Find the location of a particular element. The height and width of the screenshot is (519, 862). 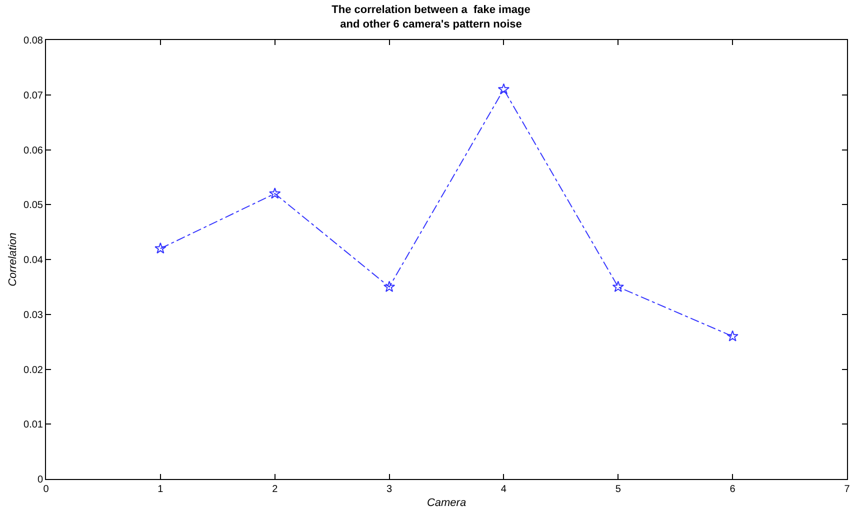

y-axis-title: Correlation is located at coordinates (13, 259).